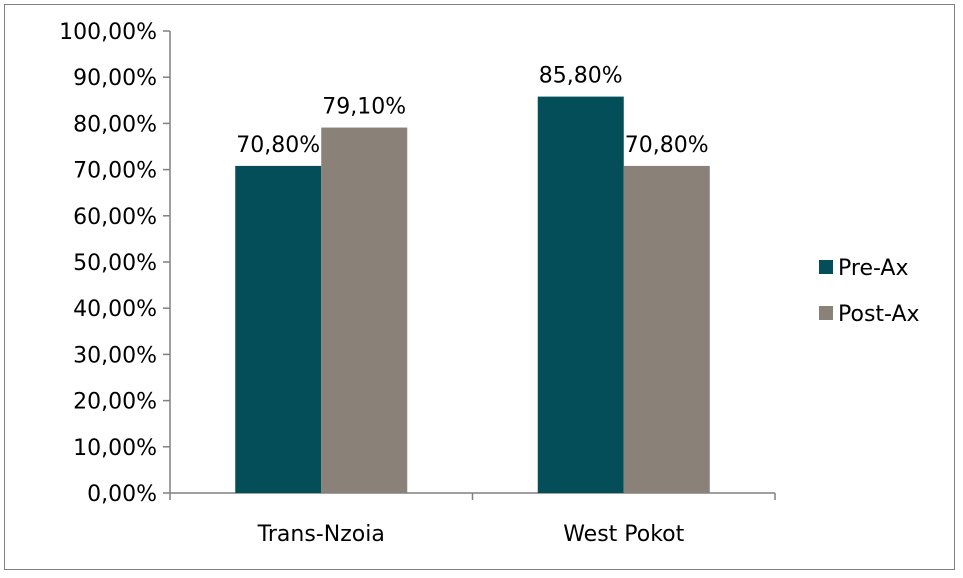 Image resolution: width=963 pixels, height=578 pixels. I want to click on bar-post-ax-trans-nzoia, so click(364, 310).